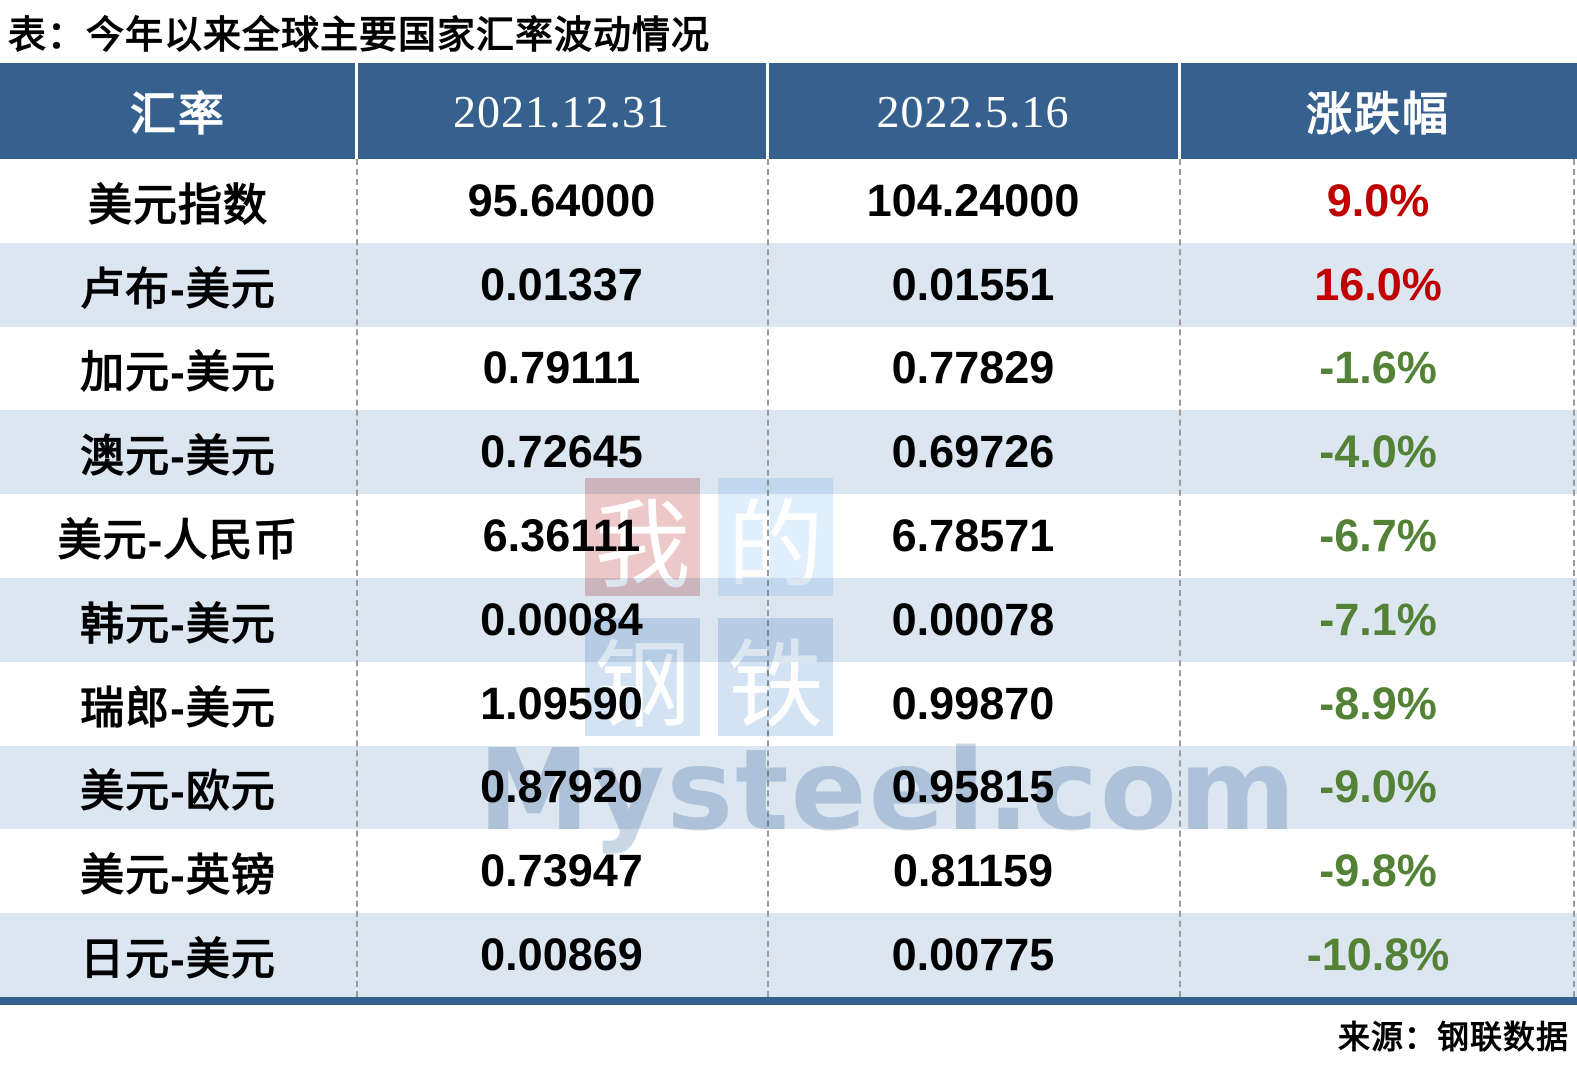  I want to click on currency-pair-label: 美元指数, so click(178, 205).